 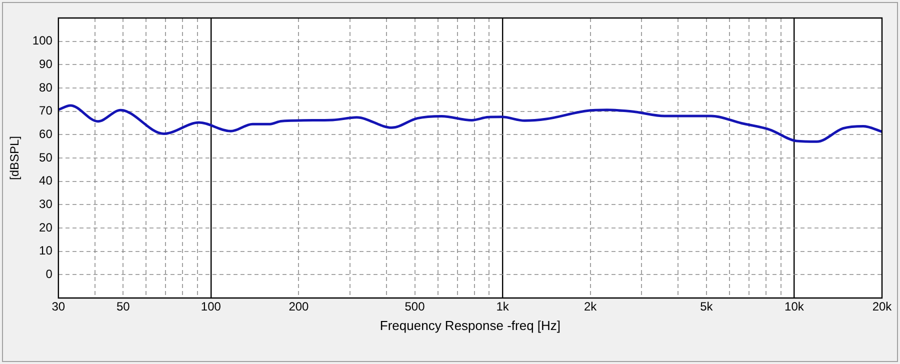 I want to click on y-tick-label: 0, so click(x=49, y=273).